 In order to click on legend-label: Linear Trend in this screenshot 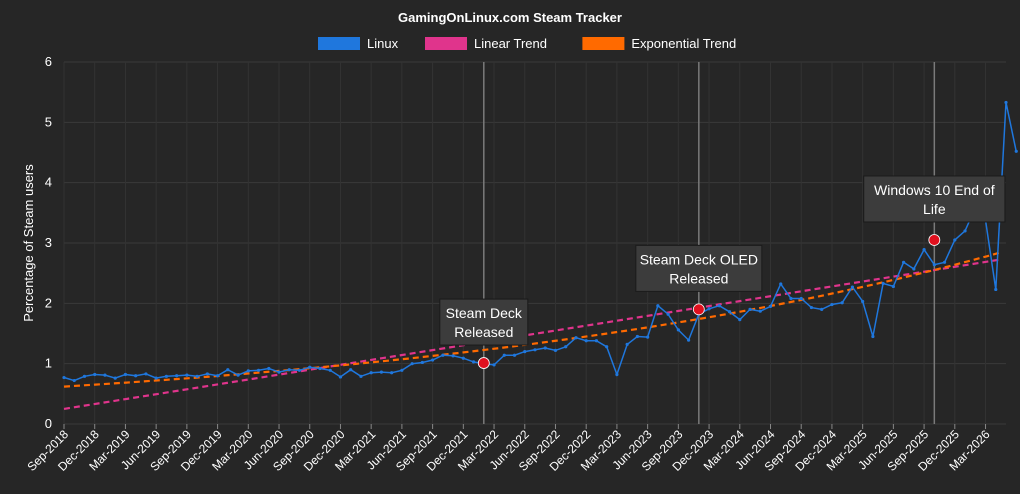, I will do `click(510, 43)`.